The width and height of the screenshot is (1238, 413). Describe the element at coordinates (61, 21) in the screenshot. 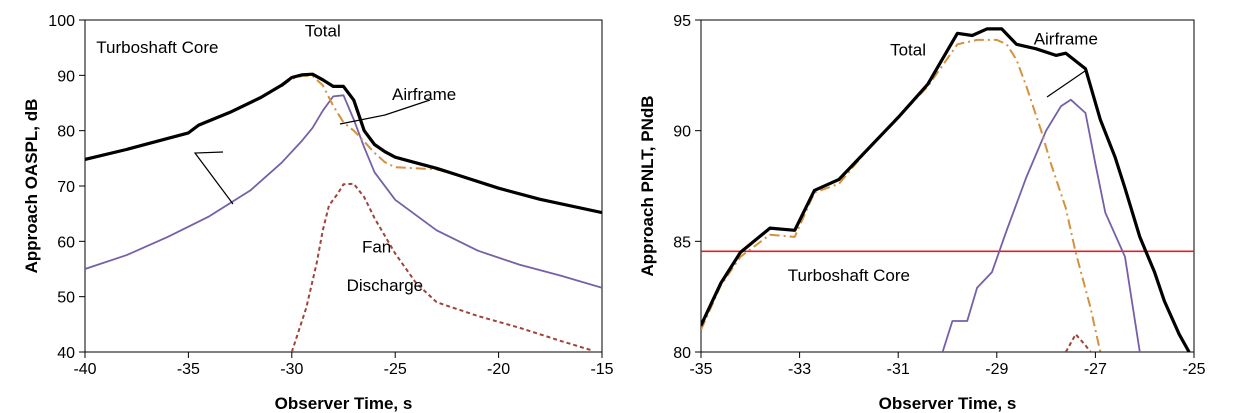

I see `y-tick-label: 100` at that location.